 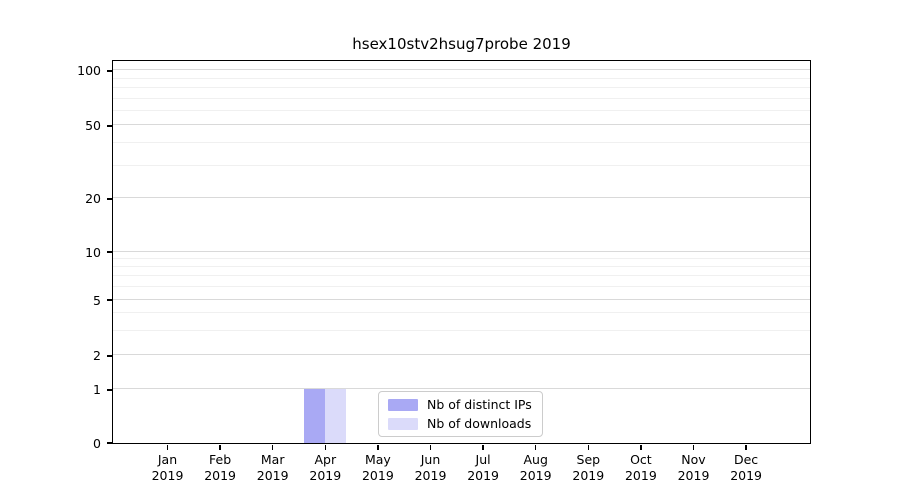 I want to click on x-tick-month: Dec, so click(x=746, y=459).